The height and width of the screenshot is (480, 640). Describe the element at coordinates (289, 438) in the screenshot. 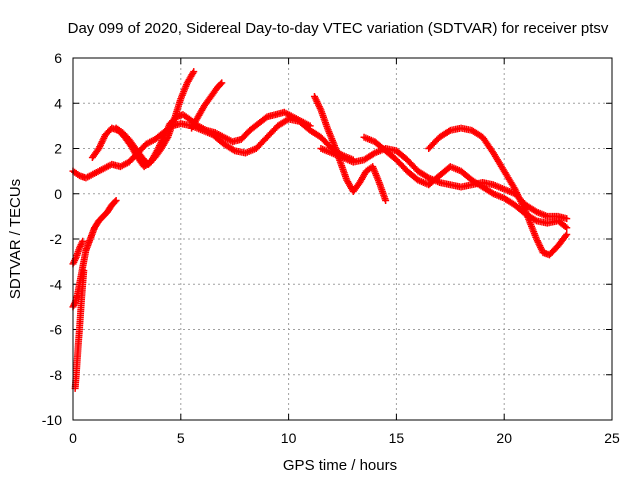

I see `x-tick-label: 10` at that location.